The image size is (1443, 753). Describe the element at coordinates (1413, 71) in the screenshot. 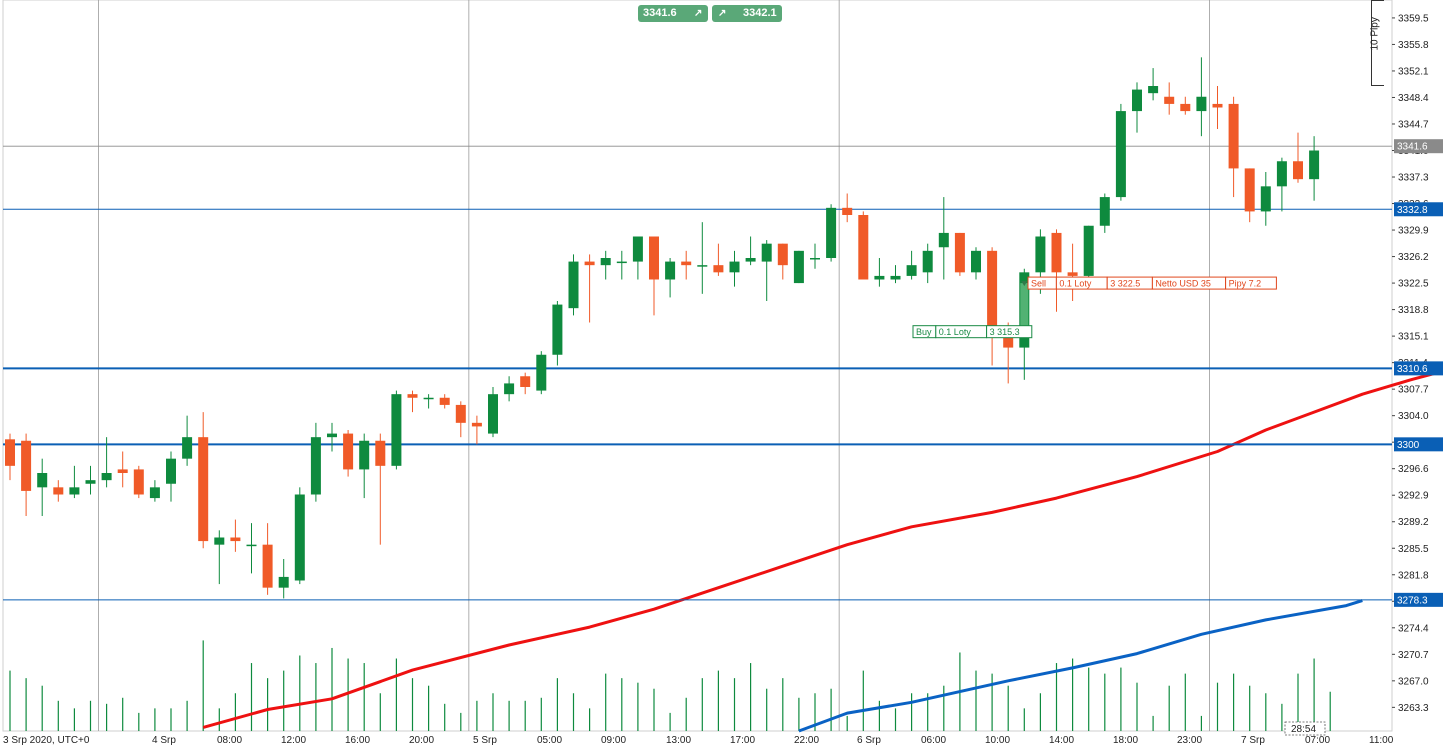

I see `y-tick-label: 3352.1` at that location.